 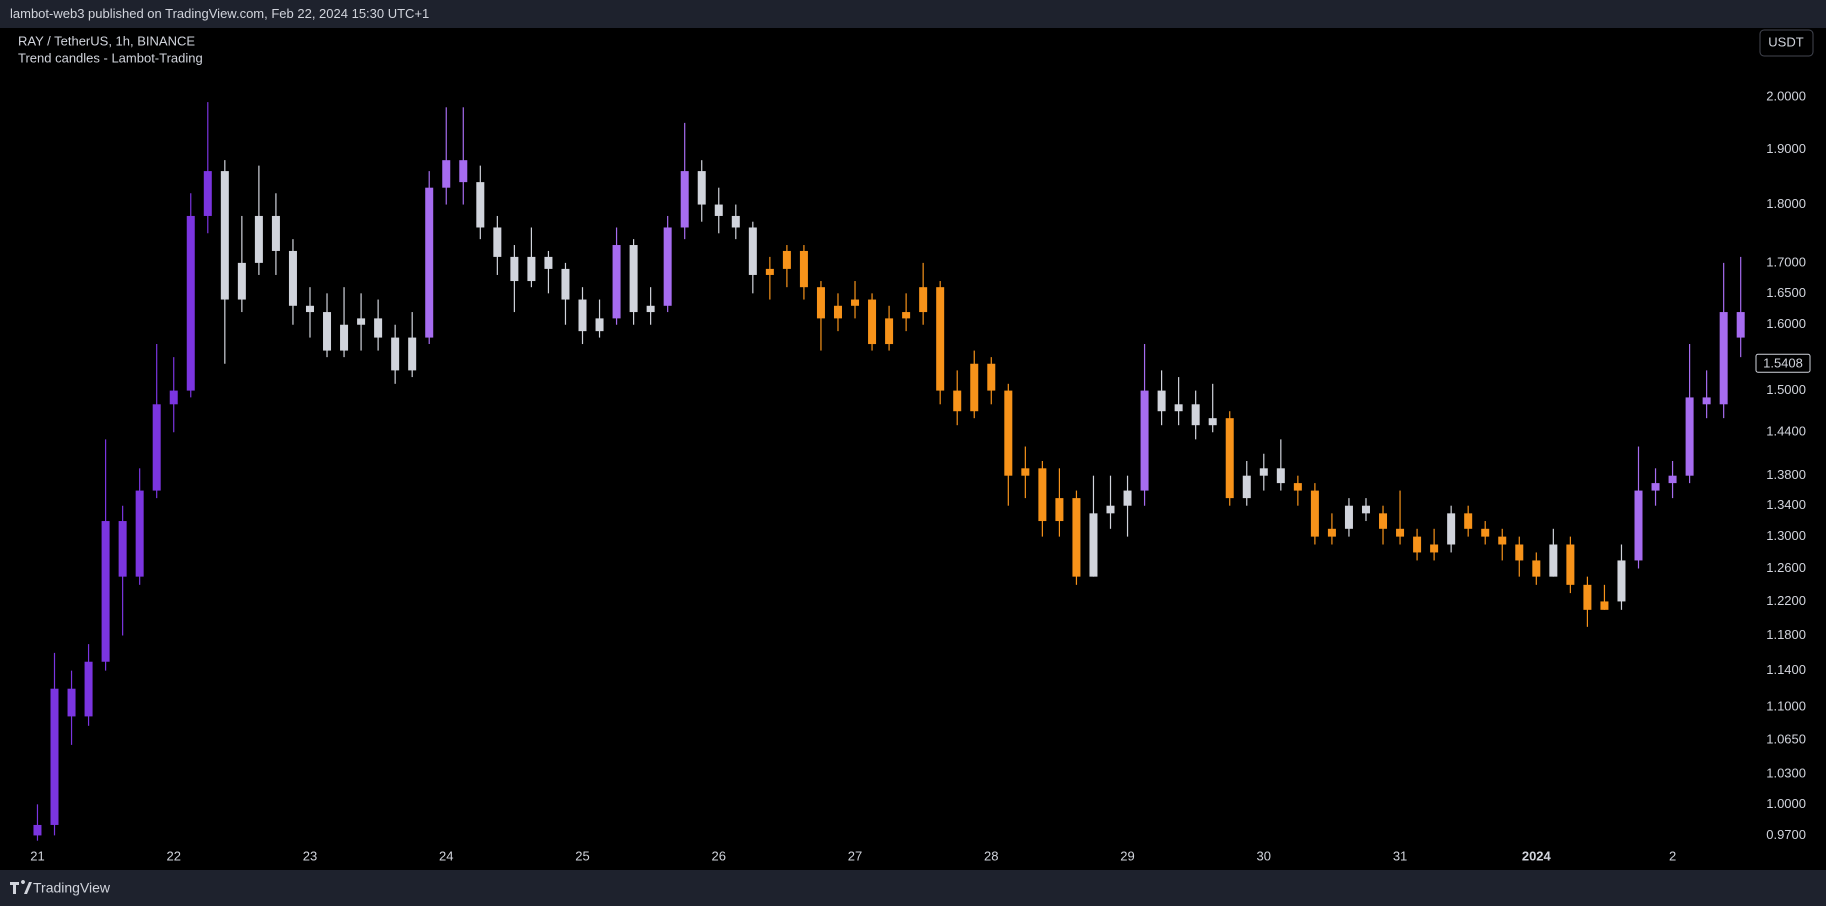 I want to click on chart-subtitle: Trend candles - Lambot-Trading, so click(x=110, y=57).